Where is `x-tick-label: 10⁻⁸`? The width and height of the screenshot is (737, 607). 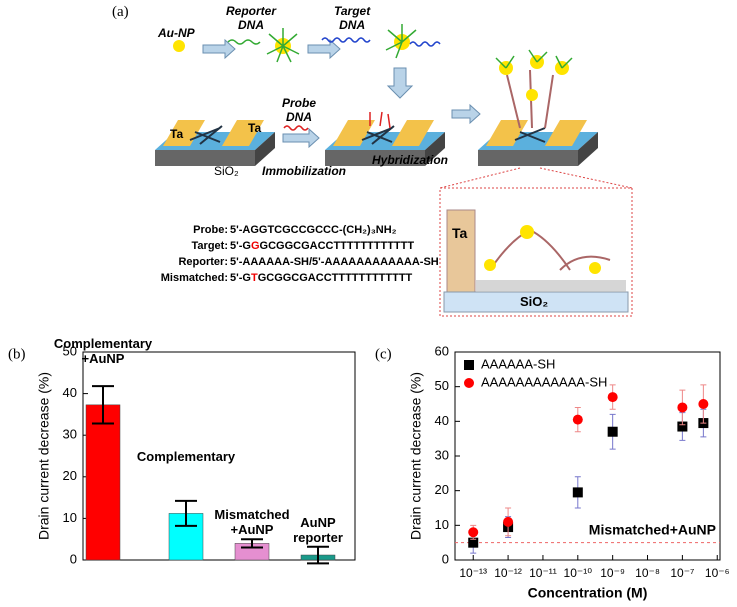
x-tick-label: 10⁻⁸ is located at coordinates (647, 573).